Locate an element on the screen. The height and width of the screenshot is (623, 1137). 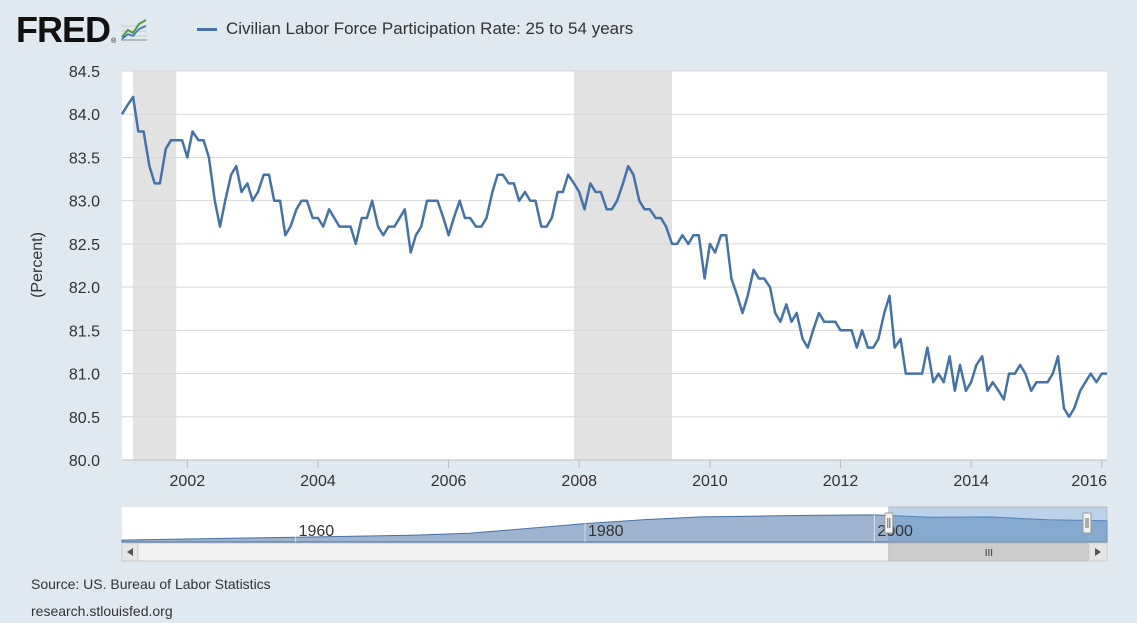
registered-mark: ® is located at coordinates (114, 41).